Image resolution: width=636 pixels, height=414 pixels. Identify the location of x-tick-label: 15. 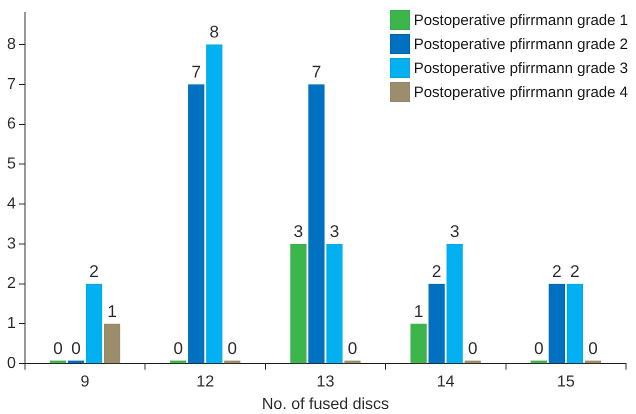
(565, 382).